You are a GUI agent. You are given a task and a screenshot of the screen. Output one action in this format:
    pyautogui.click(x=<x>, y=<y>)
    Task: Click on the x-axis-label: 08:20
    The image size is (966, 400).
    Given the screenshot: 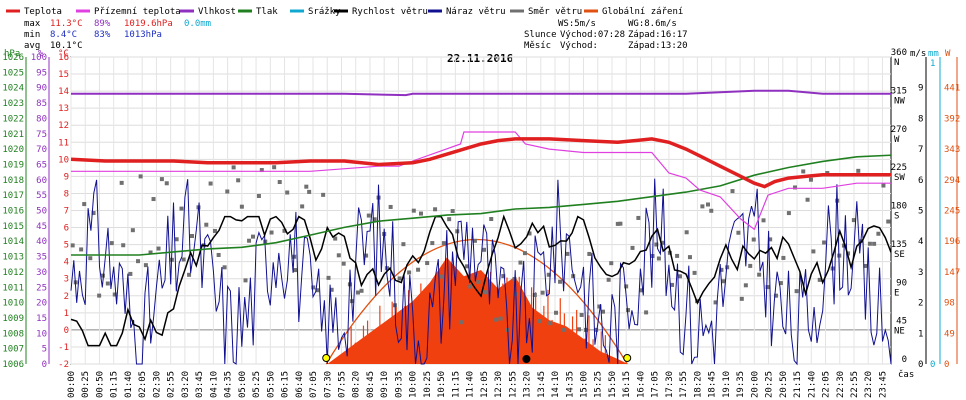 What is the action you would take?
    pyautogui.click(x=357, y=384)
    